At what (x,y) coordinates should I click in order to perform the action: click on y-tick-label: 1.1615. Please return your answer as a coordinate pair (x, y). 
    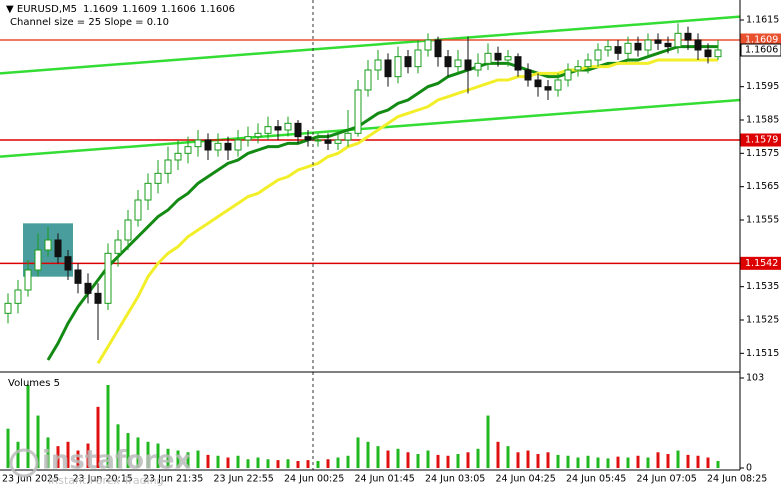
    Looking at the image, I should click on (762, 20).